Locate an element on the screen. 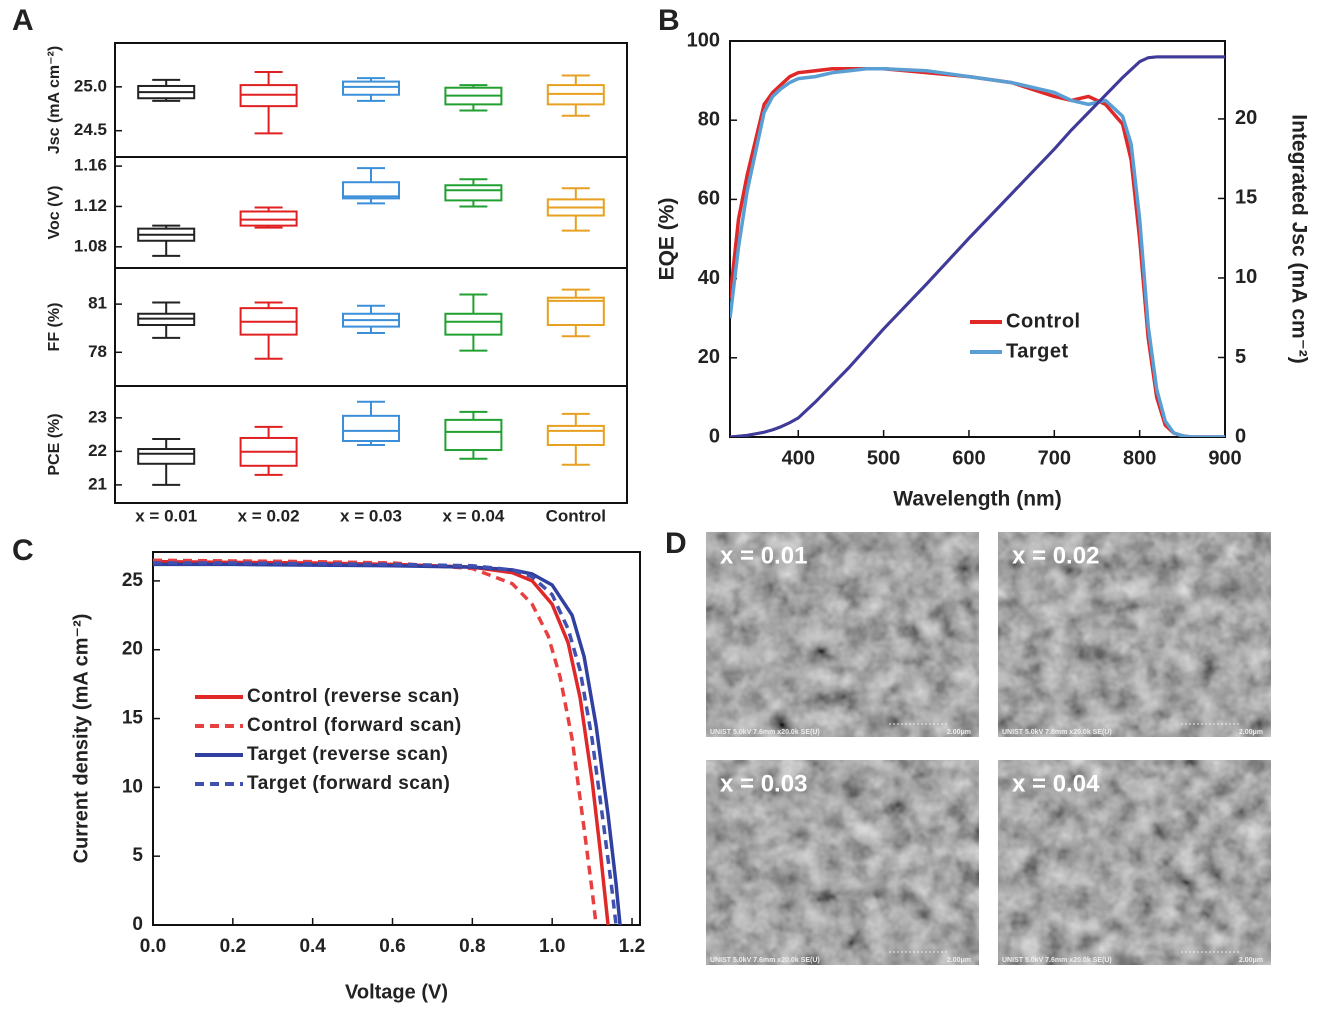 The image size is (1320, 1015). panel-label: B is located at coordinates (669, 20).